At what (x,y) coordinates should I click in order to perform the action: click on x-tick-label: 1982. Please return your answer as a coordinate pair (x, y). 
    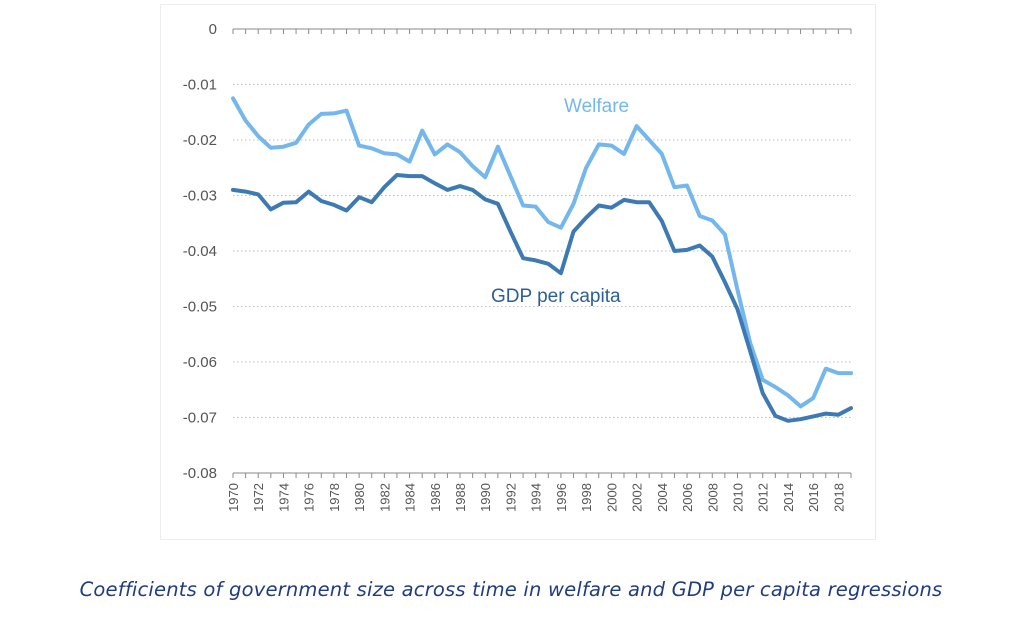
    Looking at the image, I should click on (384, 497).